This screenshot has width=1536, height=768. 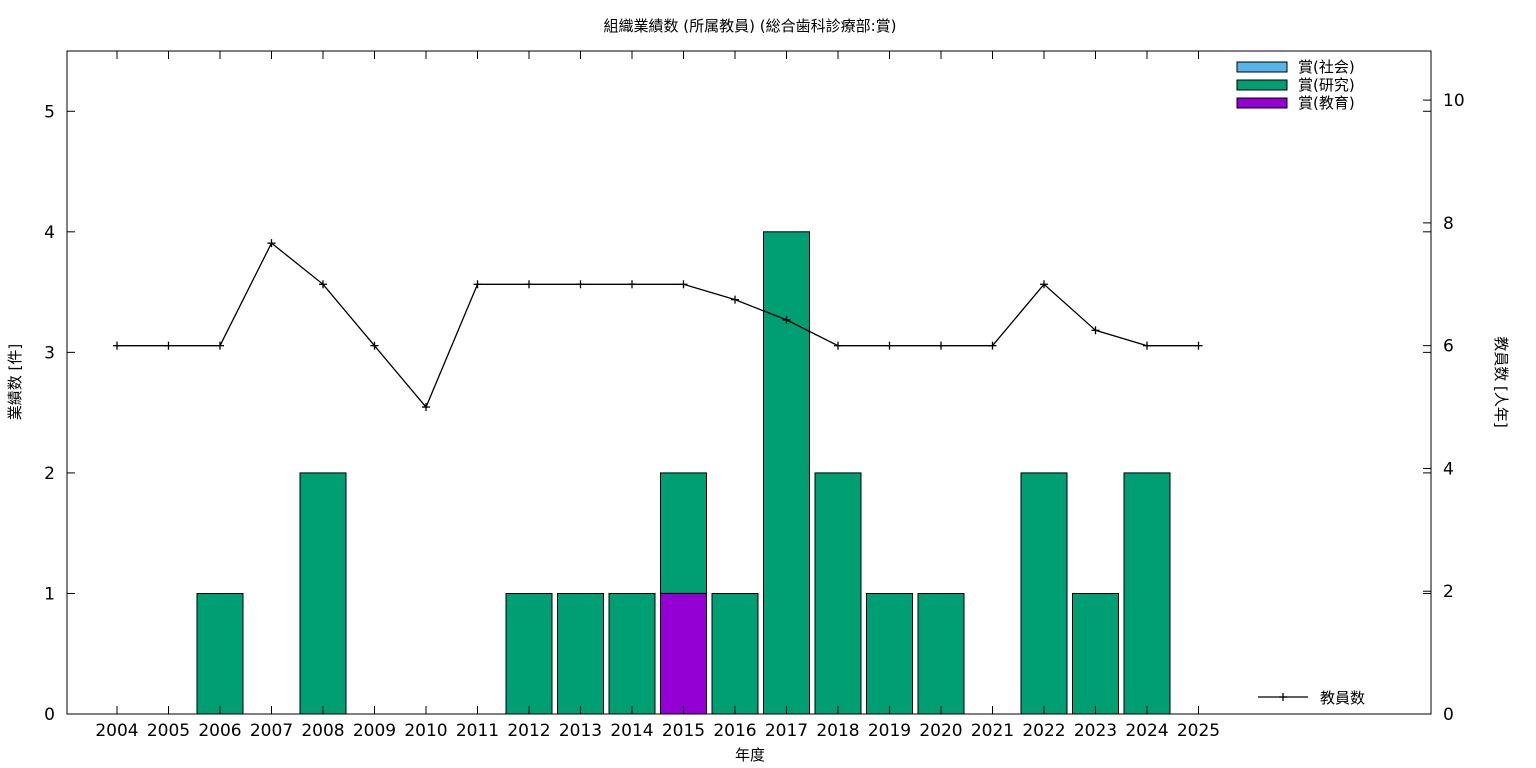 What do you see at coordinates (49, 353) in the screenshot?
I see `y-tick-label: 3` at bounding box center [49, 353].